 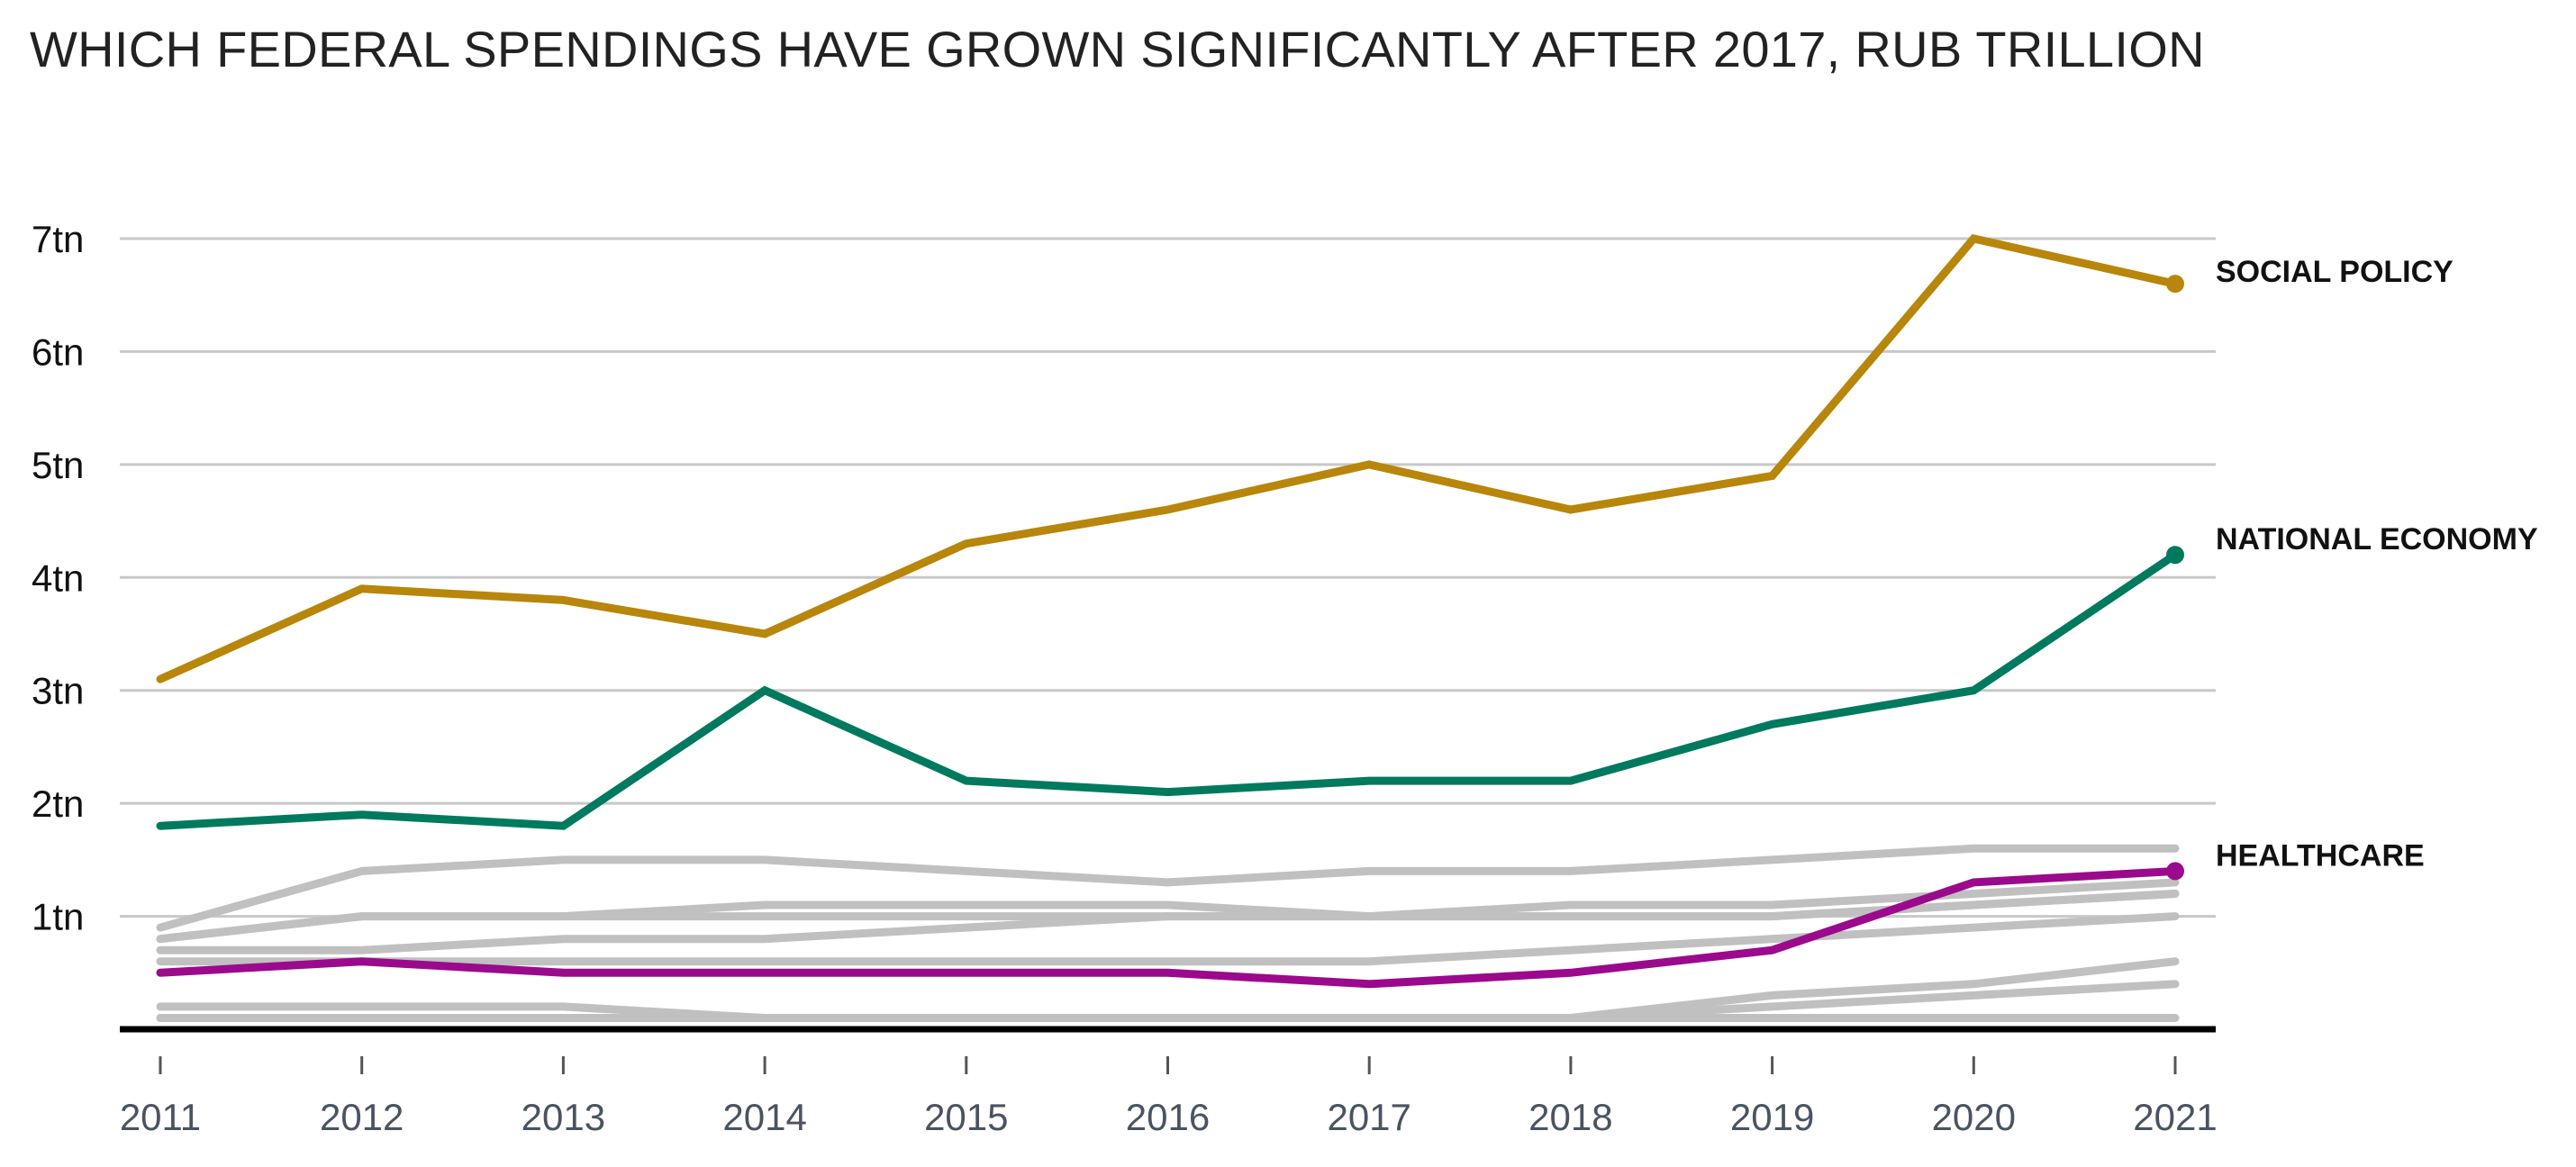 What do you see at coordinates (563, 1117) in the screenshot?
I see `x-tick-label: 2013` at bounding box center [563, 1117].